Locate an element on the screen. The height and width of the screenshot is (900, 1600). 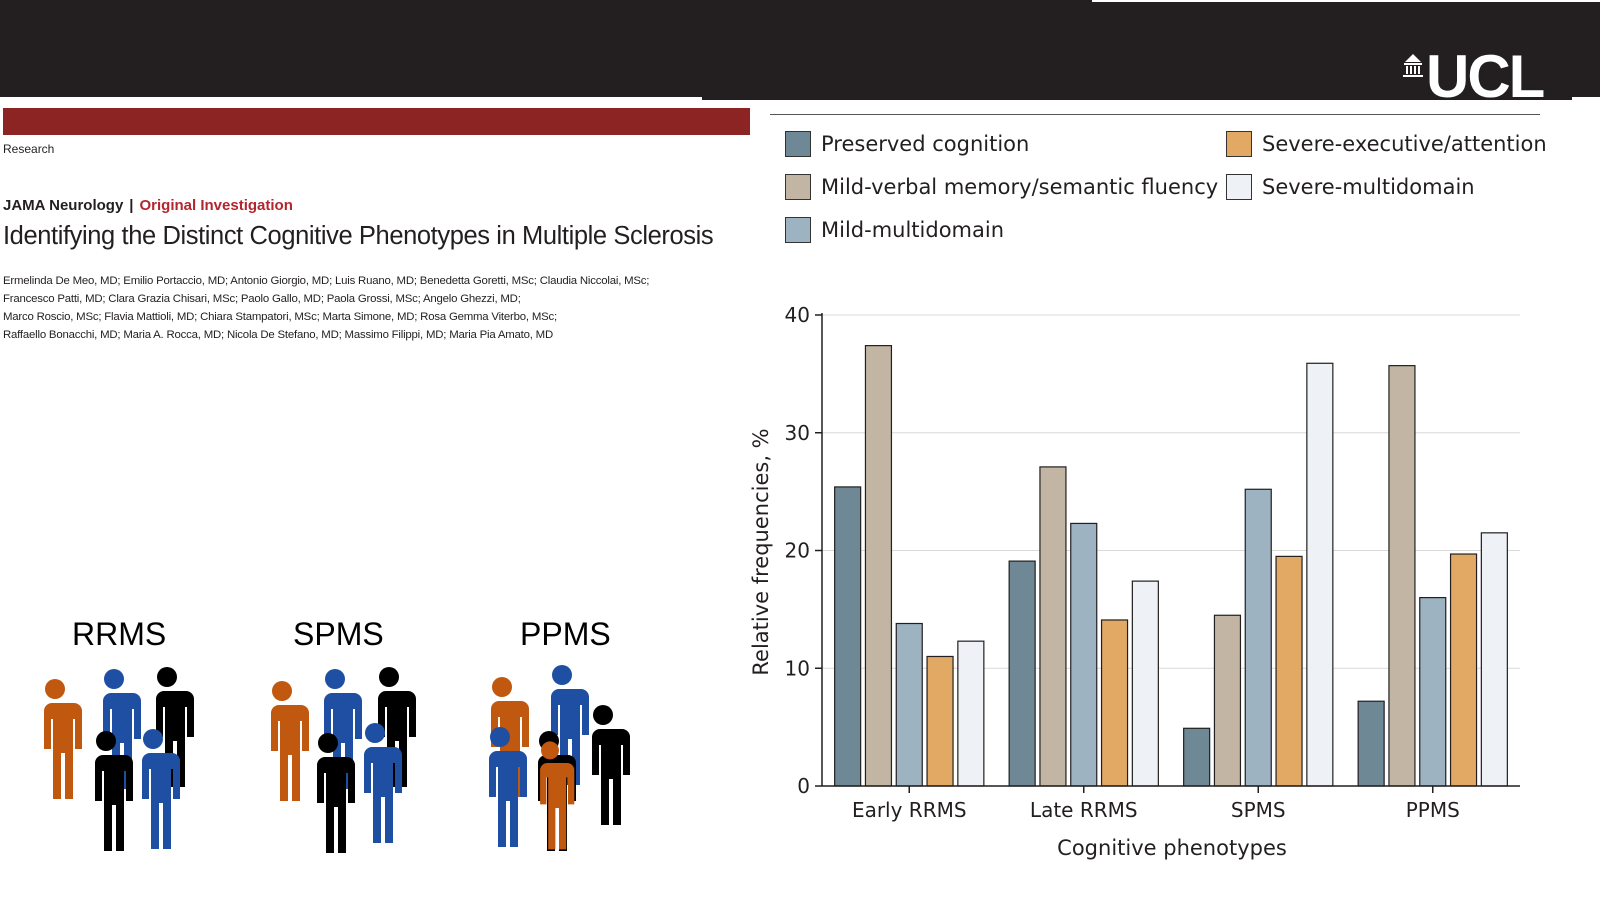
people-group-rrms is located at coordinates (115, 759).